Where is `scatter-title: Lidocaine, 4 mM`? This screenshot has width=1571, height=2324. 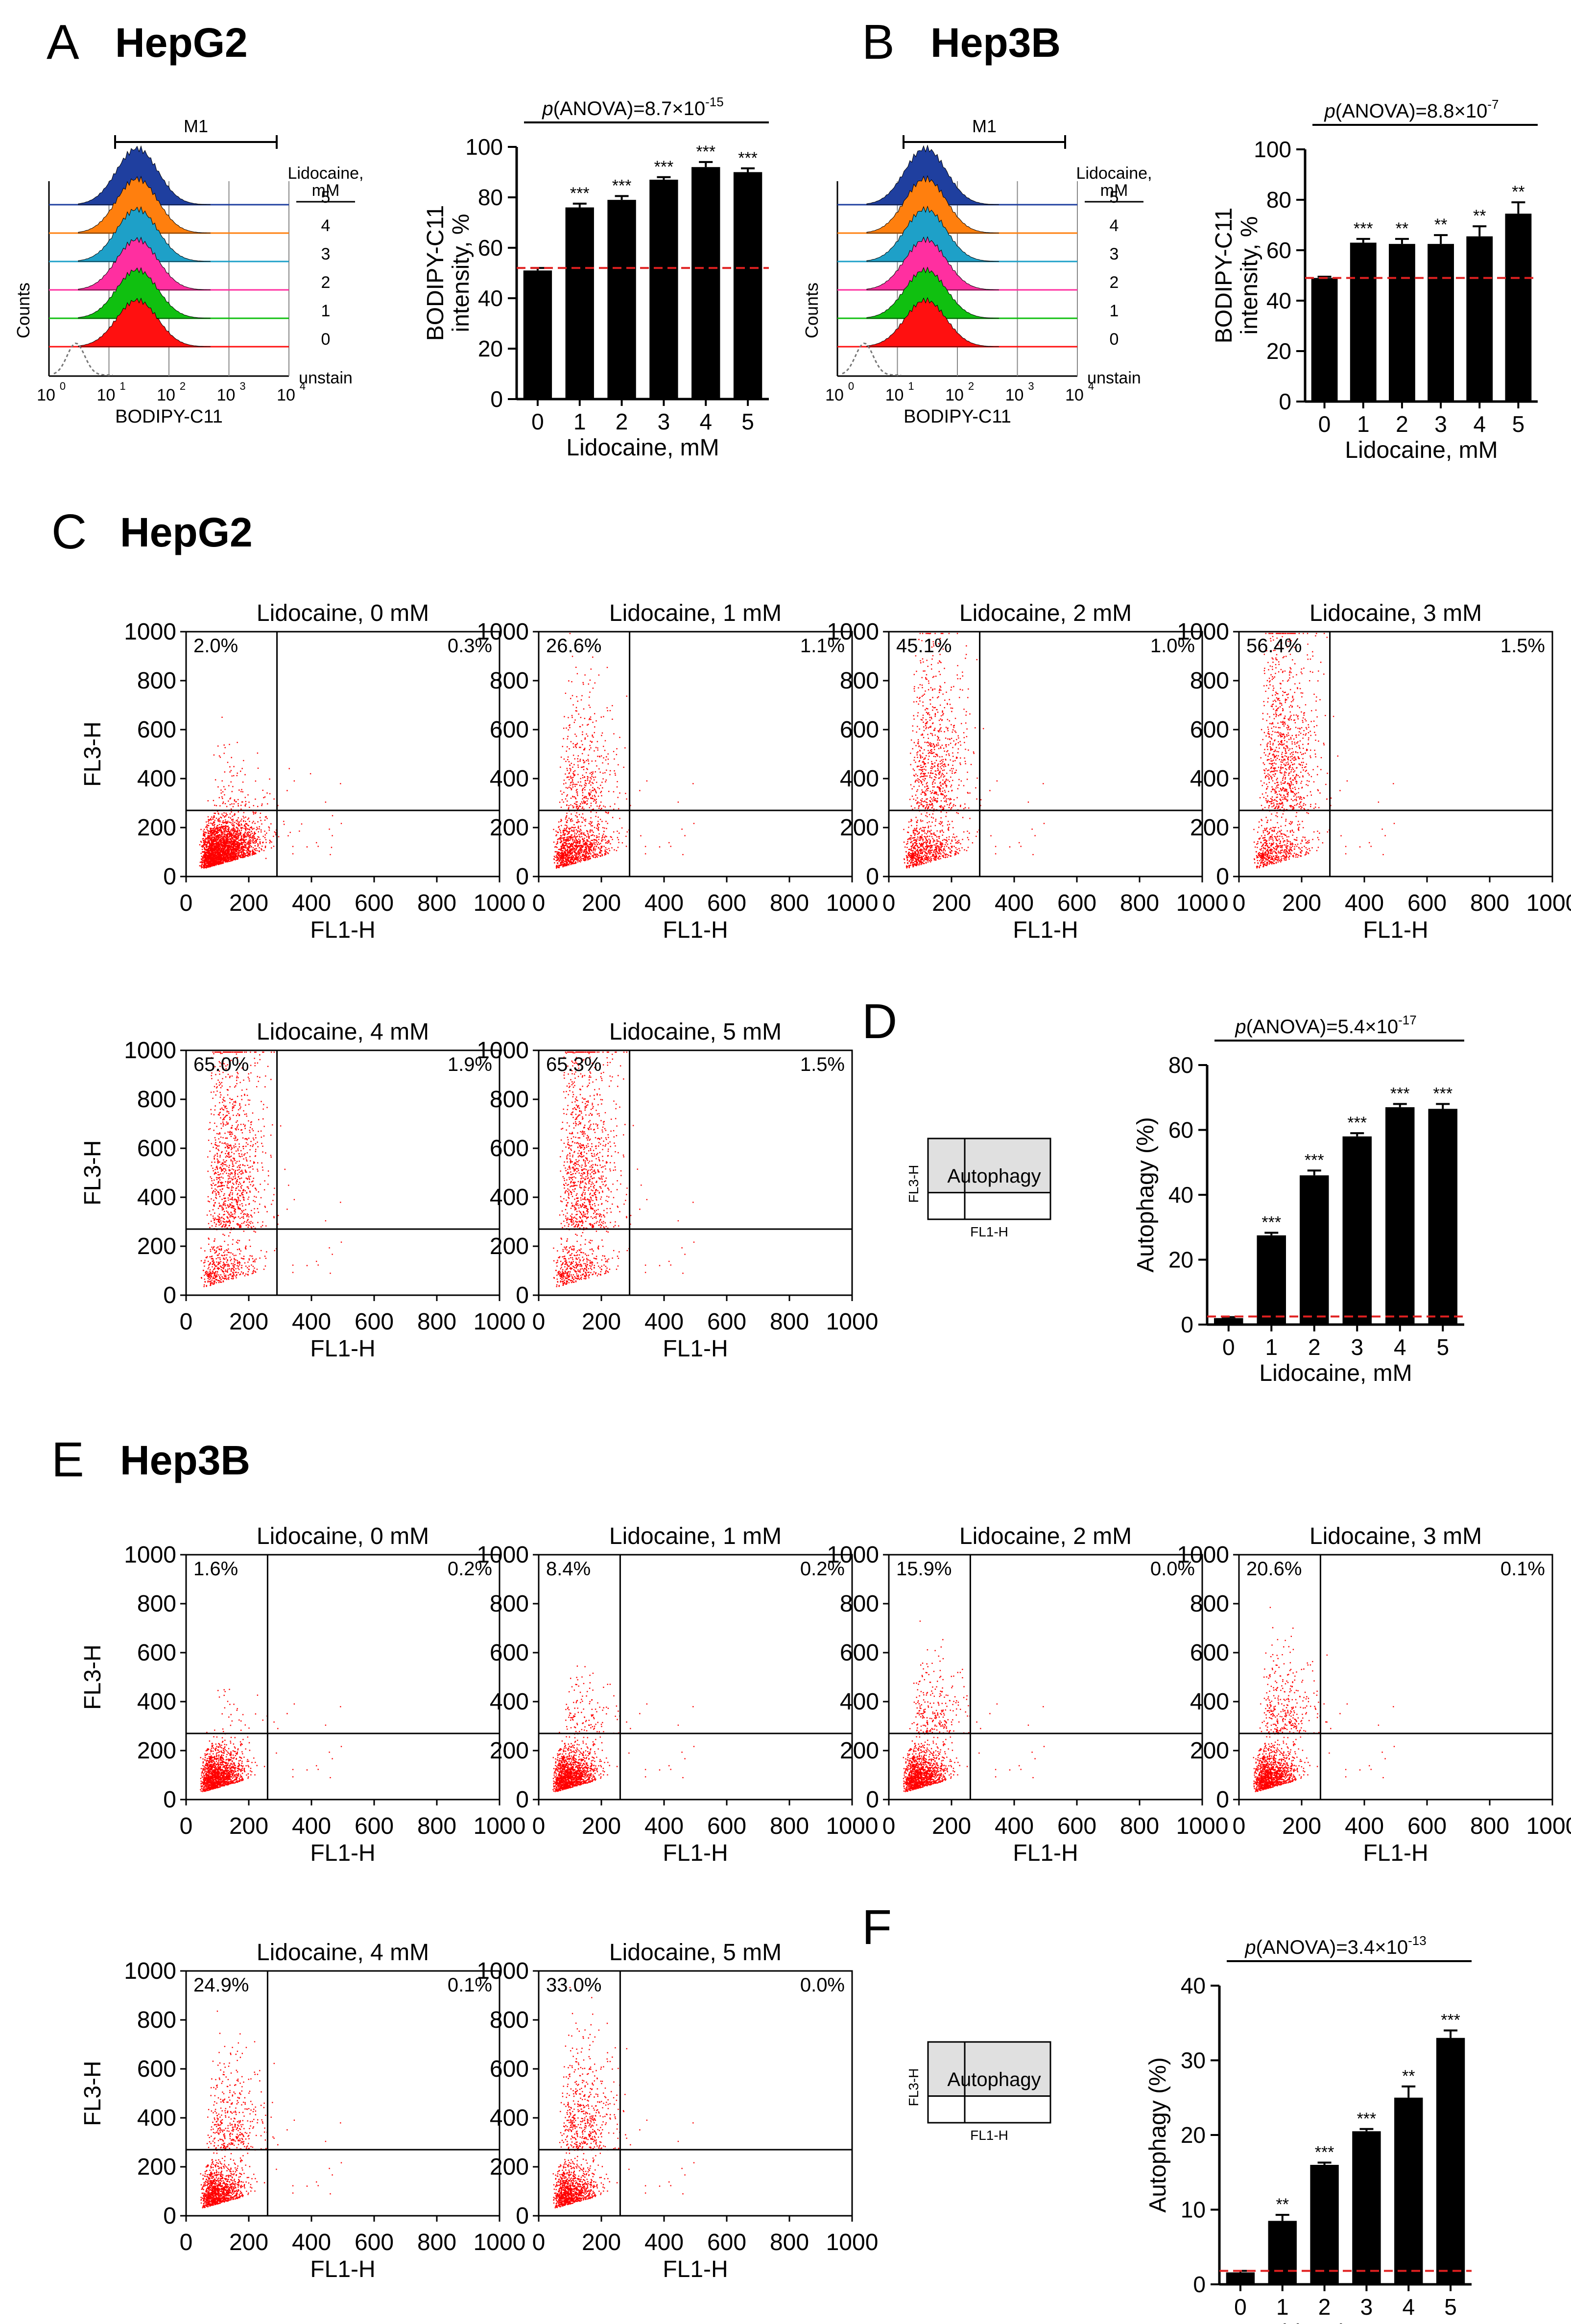
scatter-title: Lidocaine, 4 mM is located at coordinates (343, 1032).